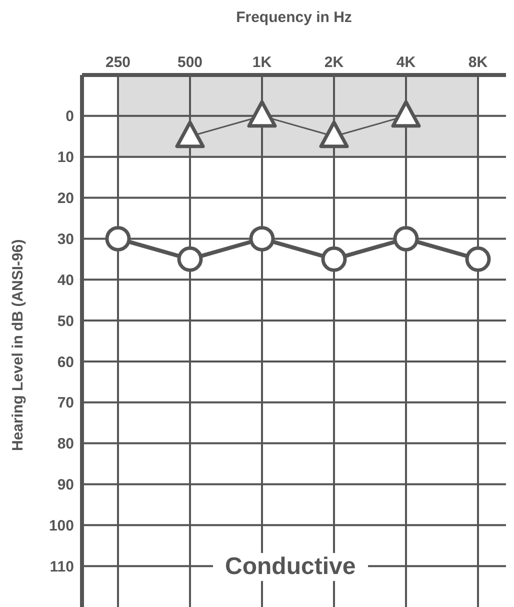  I want to click on x-axis-title: Frequency in Hz, so click(294, 17).